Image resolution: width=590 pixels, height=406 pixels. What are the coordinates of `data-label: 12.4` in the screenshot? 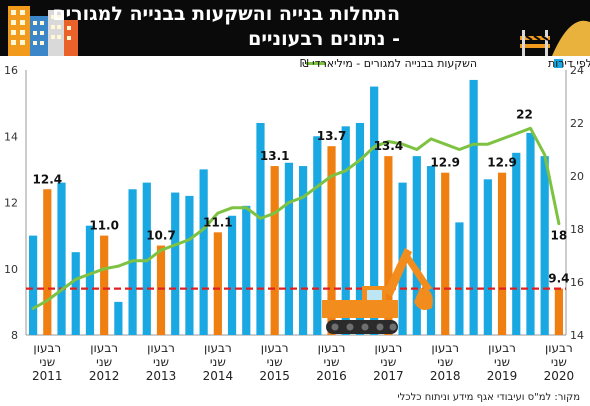 It's located at (48, 179).